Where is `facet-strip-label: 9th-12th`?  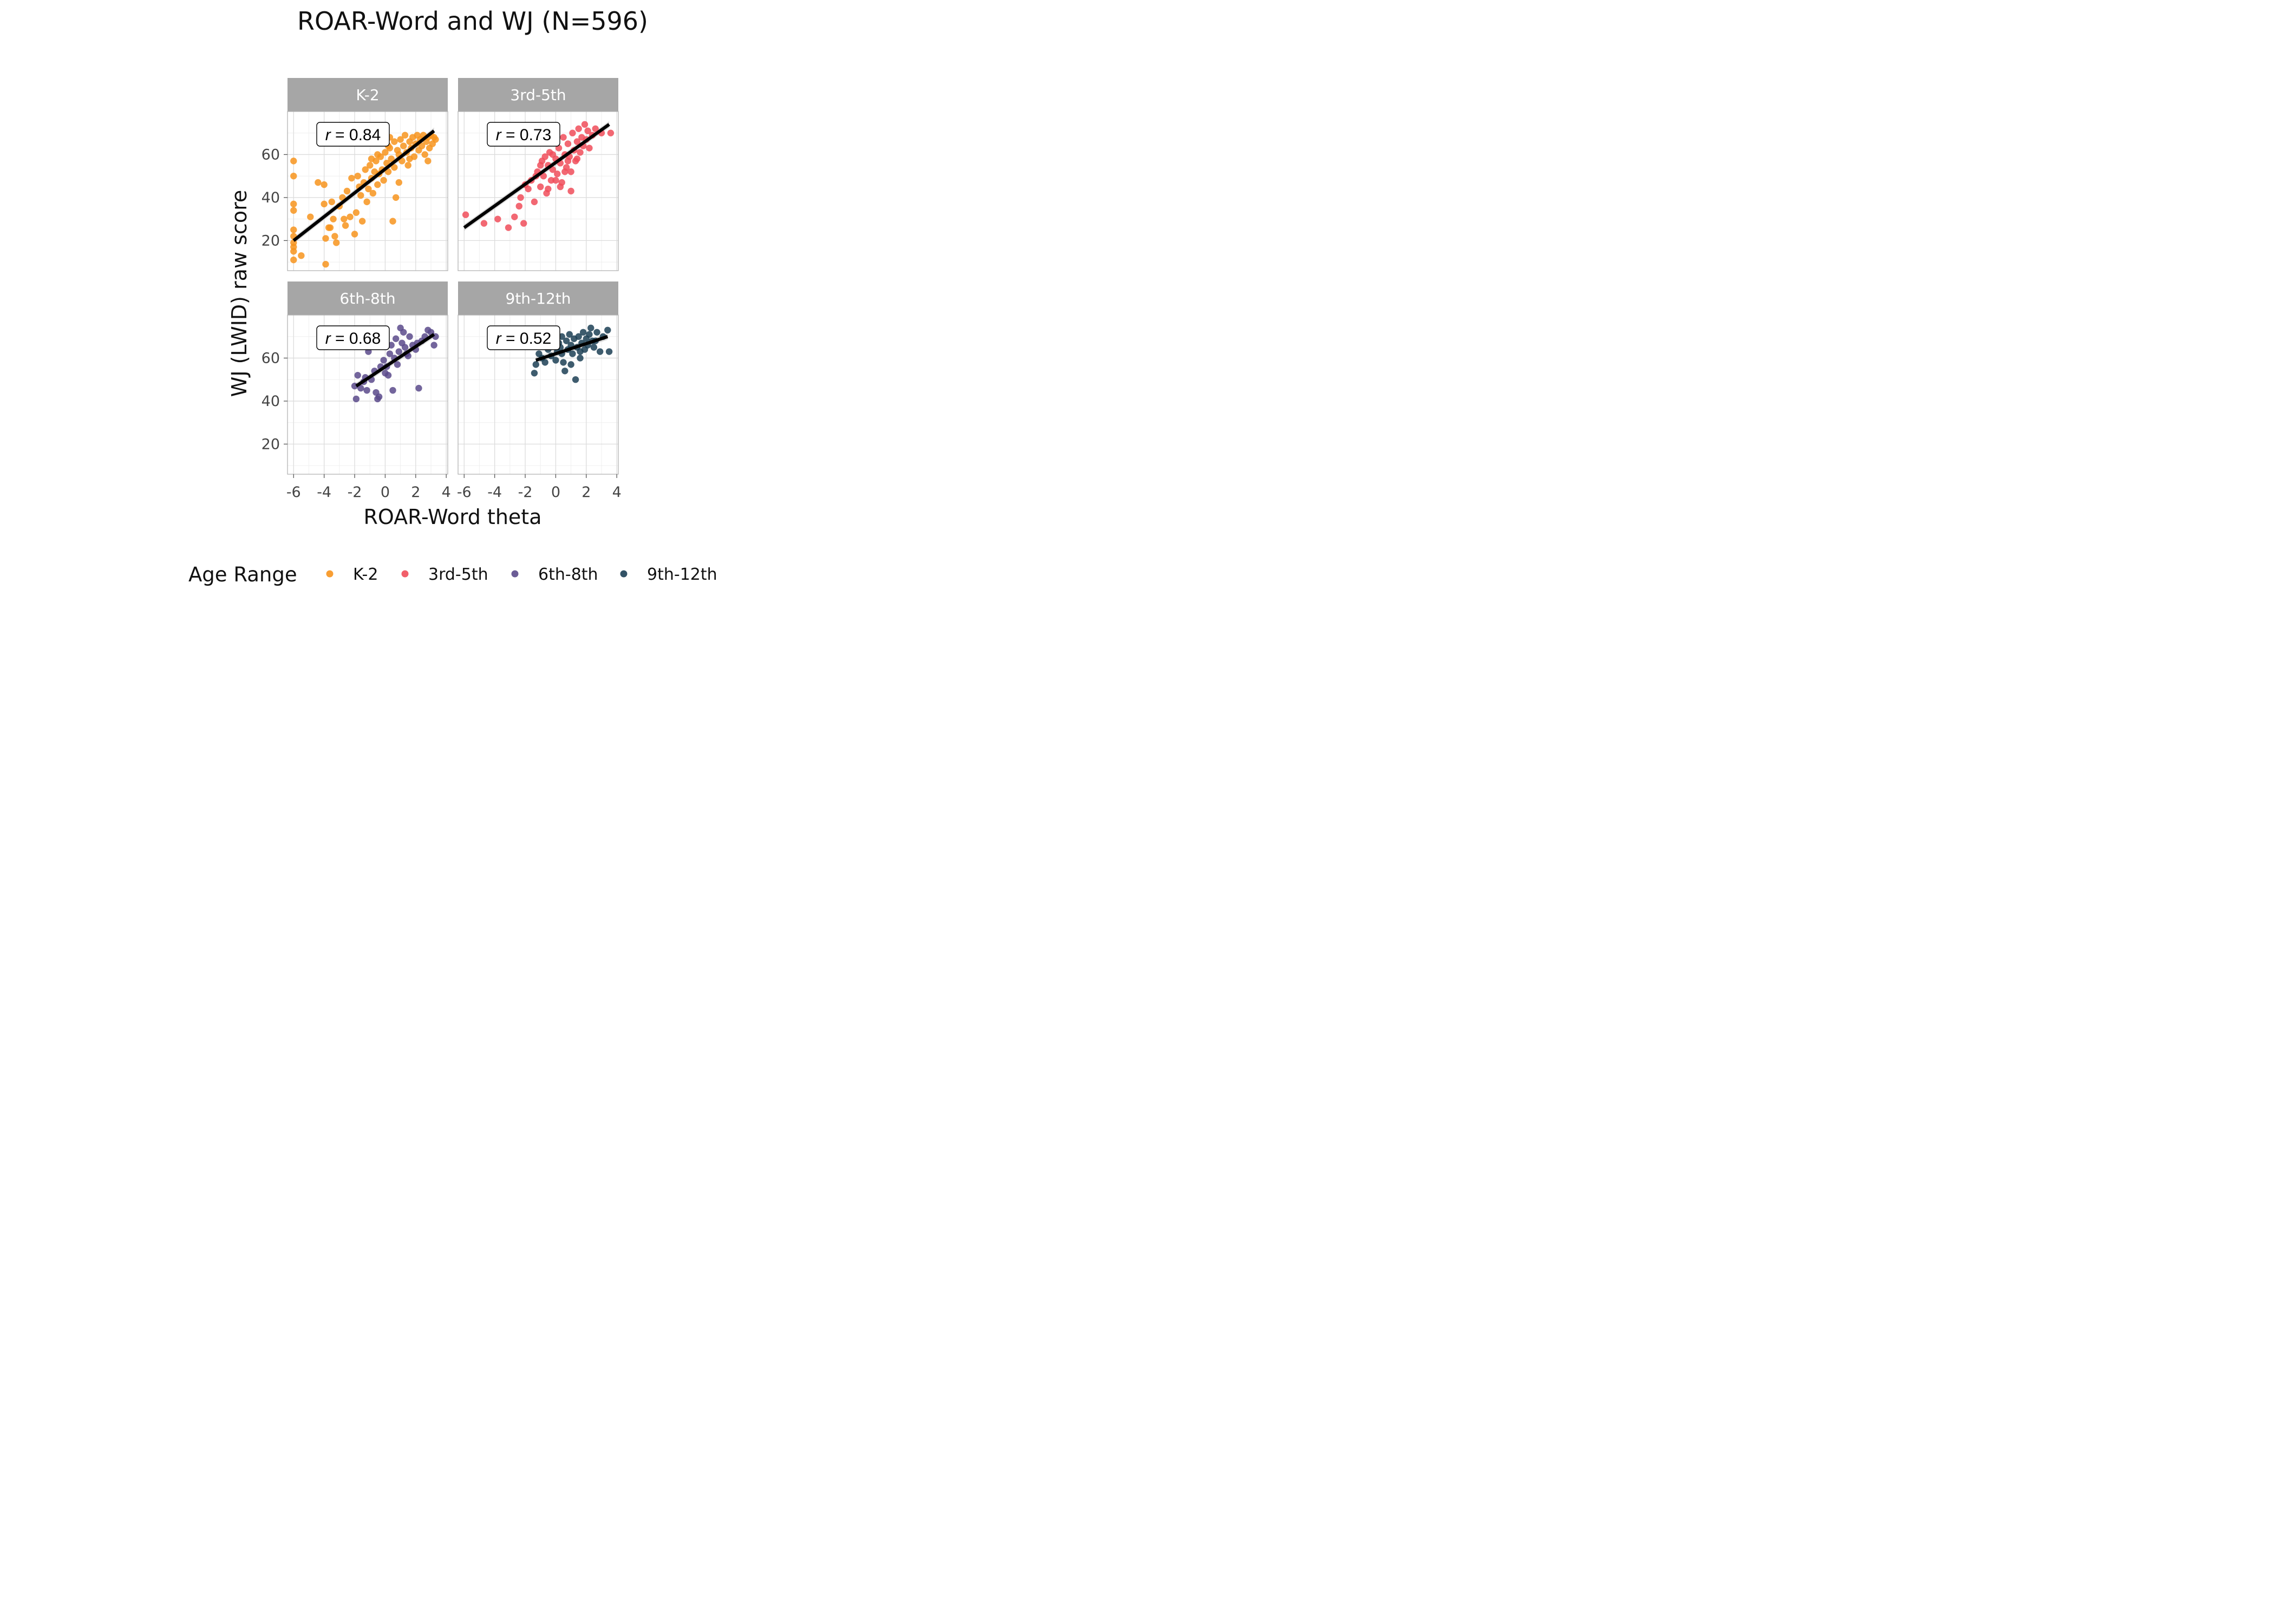 facet-strip-label: 9th-12th is located at coordinates (539, 299).